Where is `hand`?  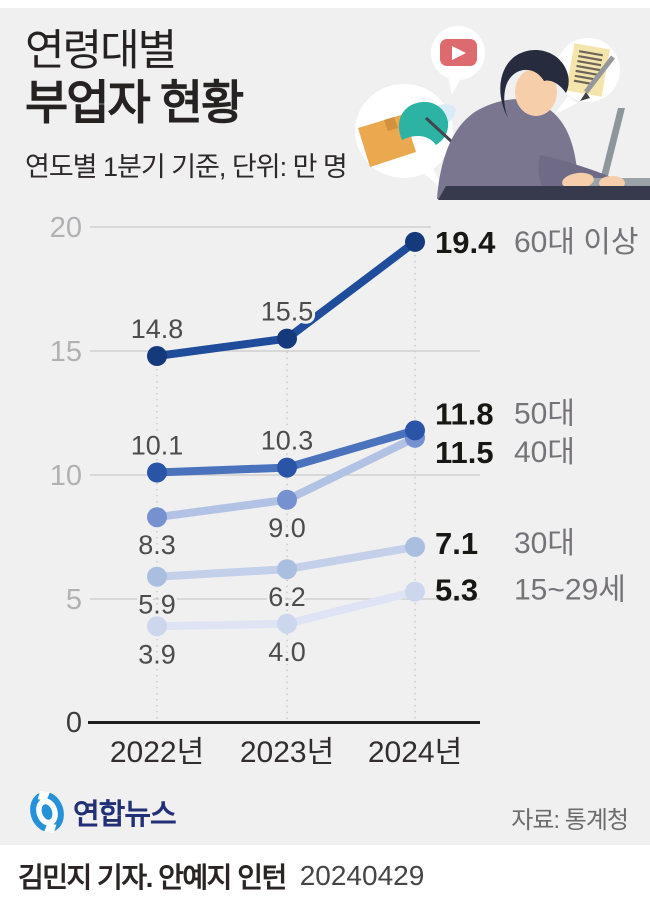 hand is located at coordinates (578, 181).